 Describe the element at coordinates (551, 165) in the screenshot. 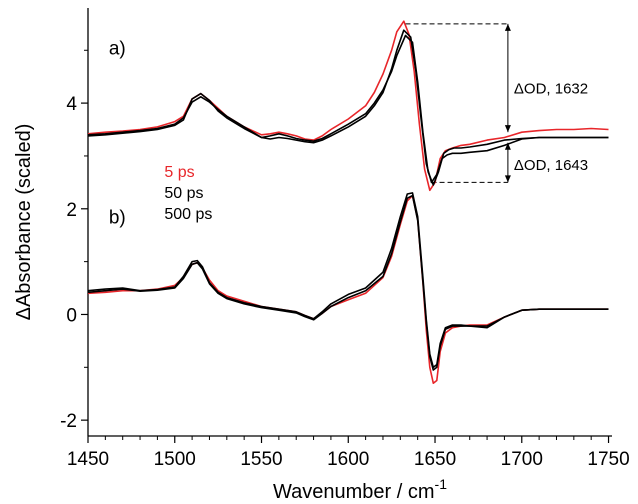

I see `annotation-label-1643: ΔOD, 1643` at that location.